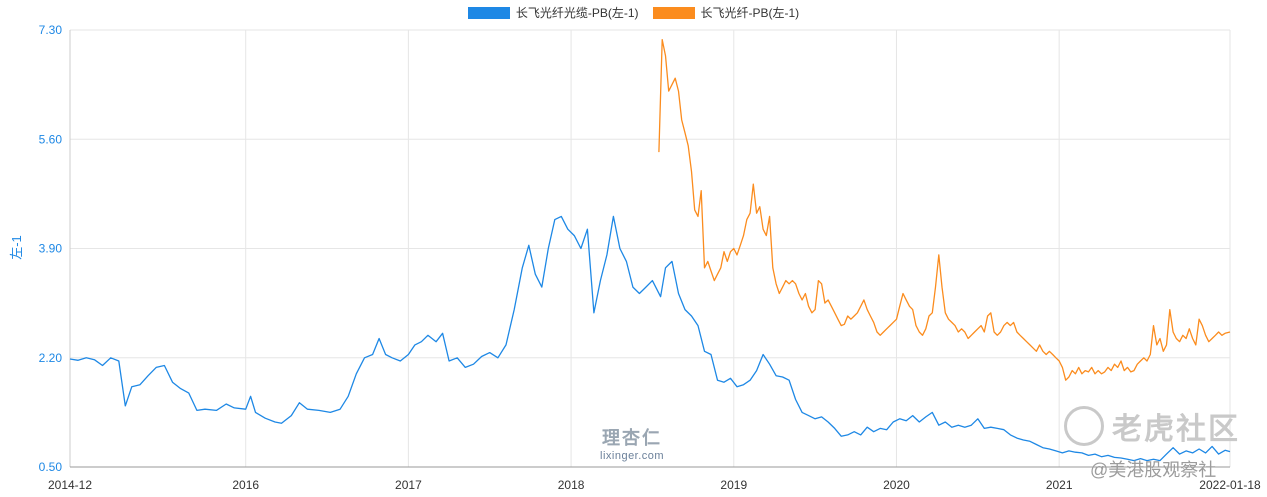 The height and width of the screenshot is (497, 1267). What do you see at coordinates (1059, 485) in the screenshot?
I see `x-tick-label: 2021` at bounding box center [1059, 485].